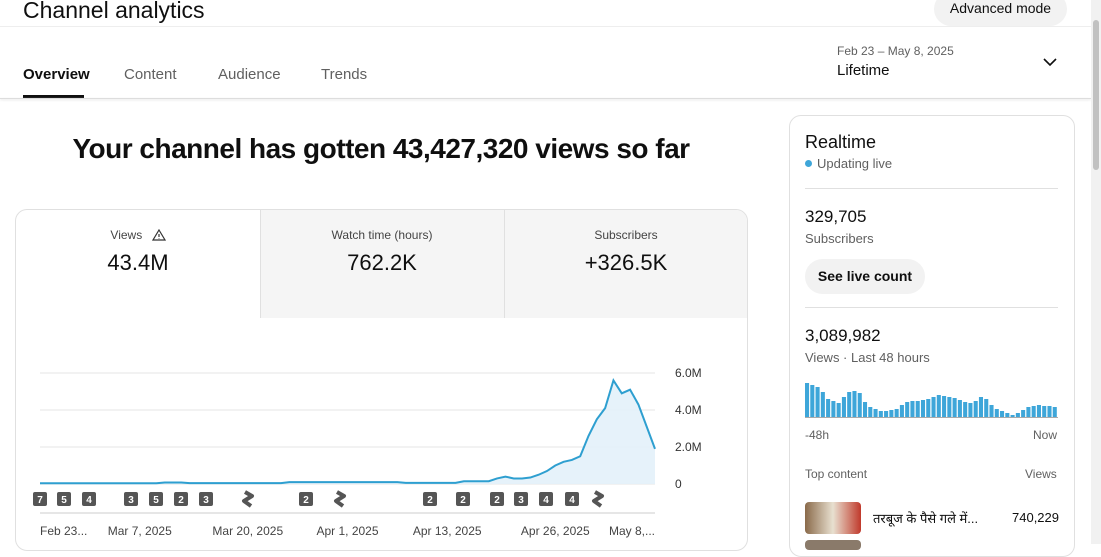  Describe the element at coordinates (140, 531) in the screenshot. I see `x-tick-label: Mar 7, 2025` at that location.